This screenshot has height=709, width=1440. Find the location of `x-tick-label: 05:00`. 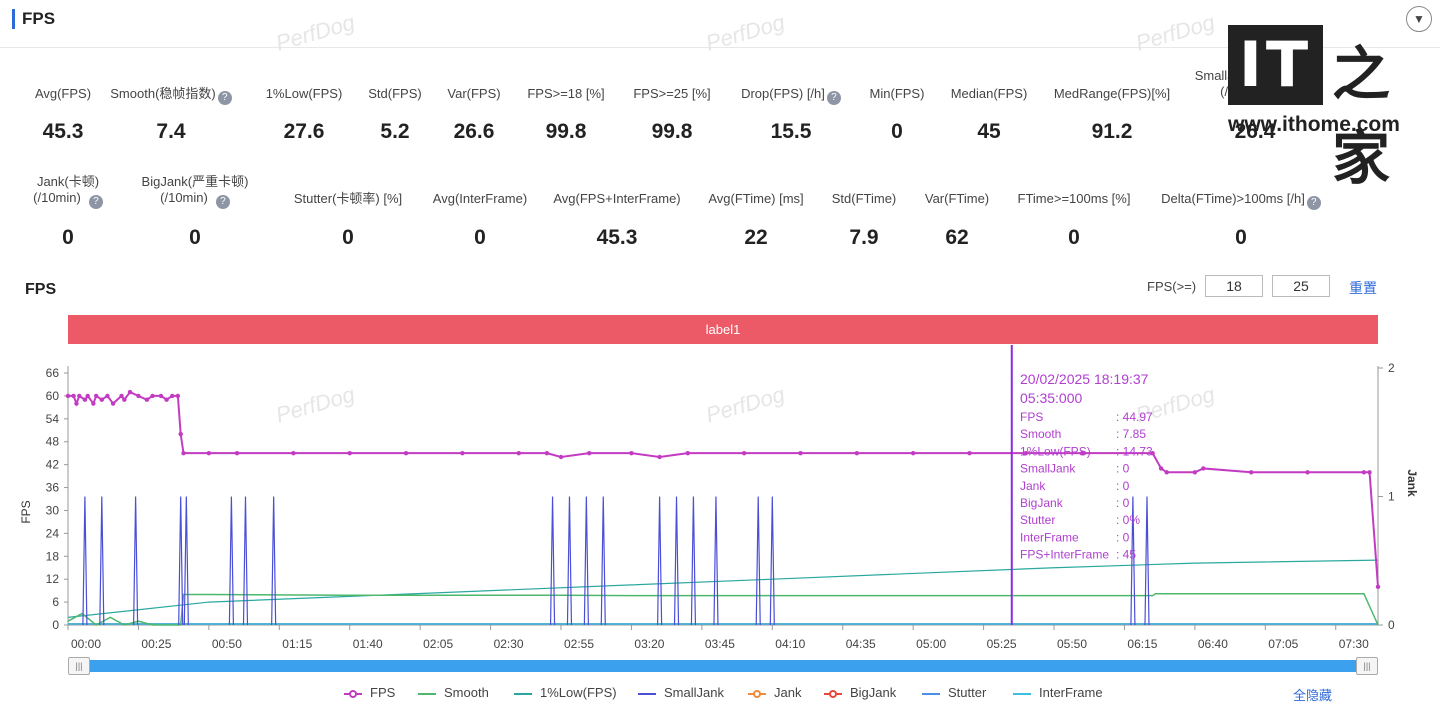

x-tick-label: 05:00 is located at coordinates (931, 644).